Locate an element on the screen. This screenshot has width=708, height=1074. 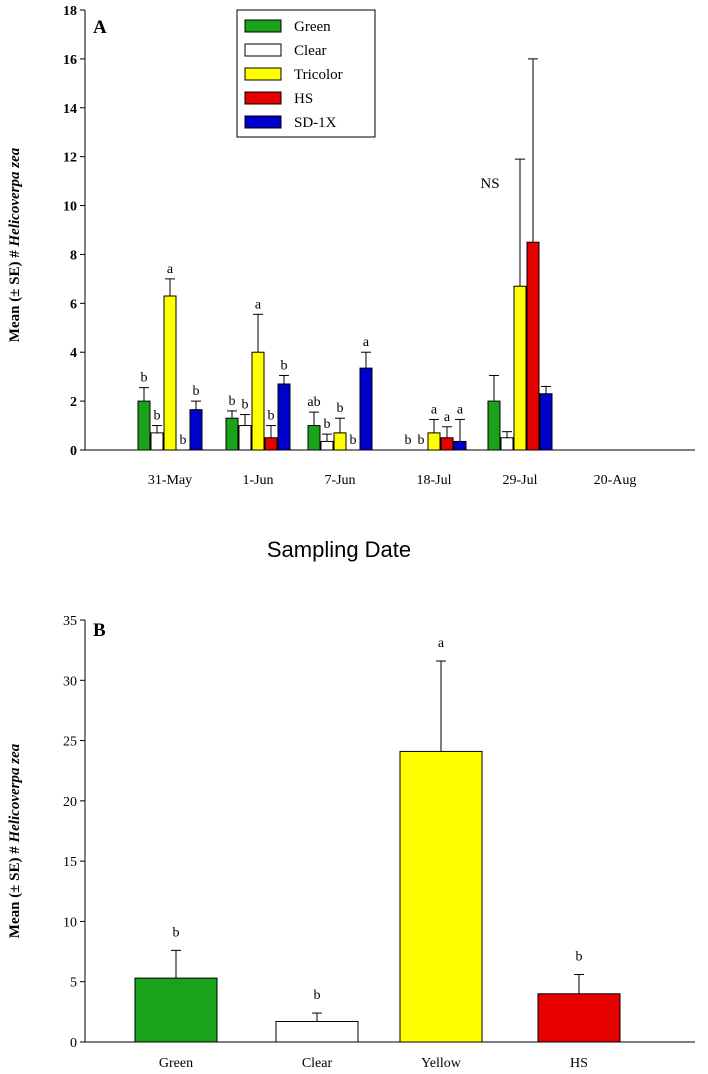
legend-item-label: Green is located at coordinates (312, 27).